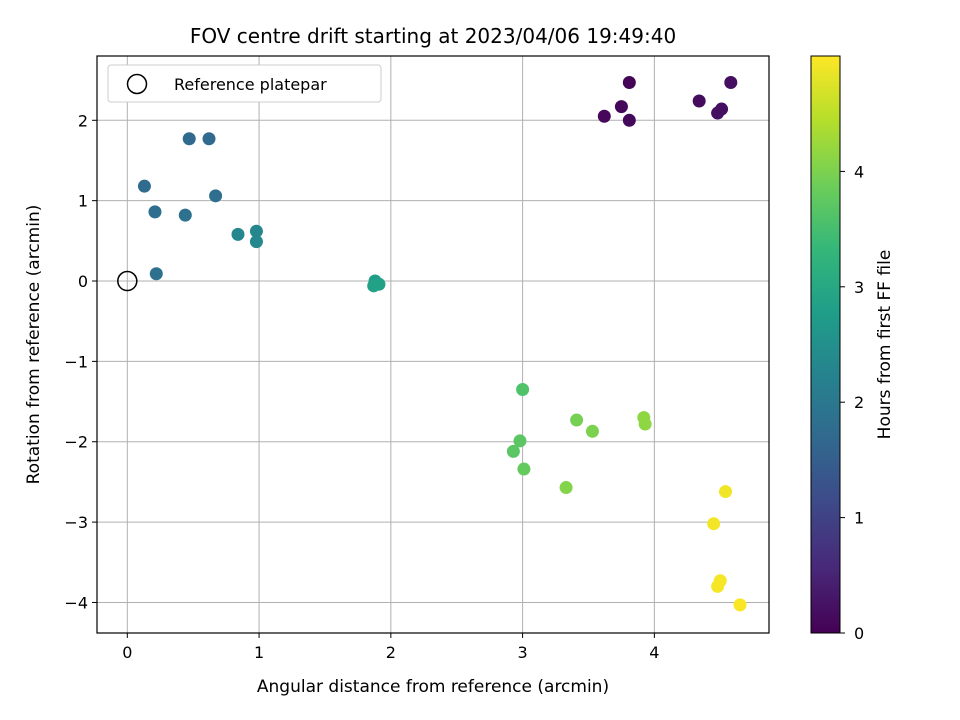 The image size is (960, 720). I want to click on colorbar-tick-label: 4, so click(859, 171).